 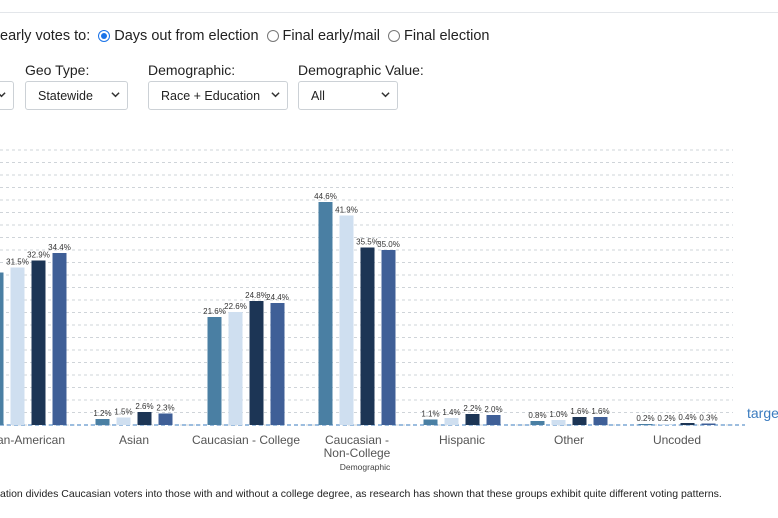 I want to click on radio-group-label: early votes to:, so click(x=45, y=36).